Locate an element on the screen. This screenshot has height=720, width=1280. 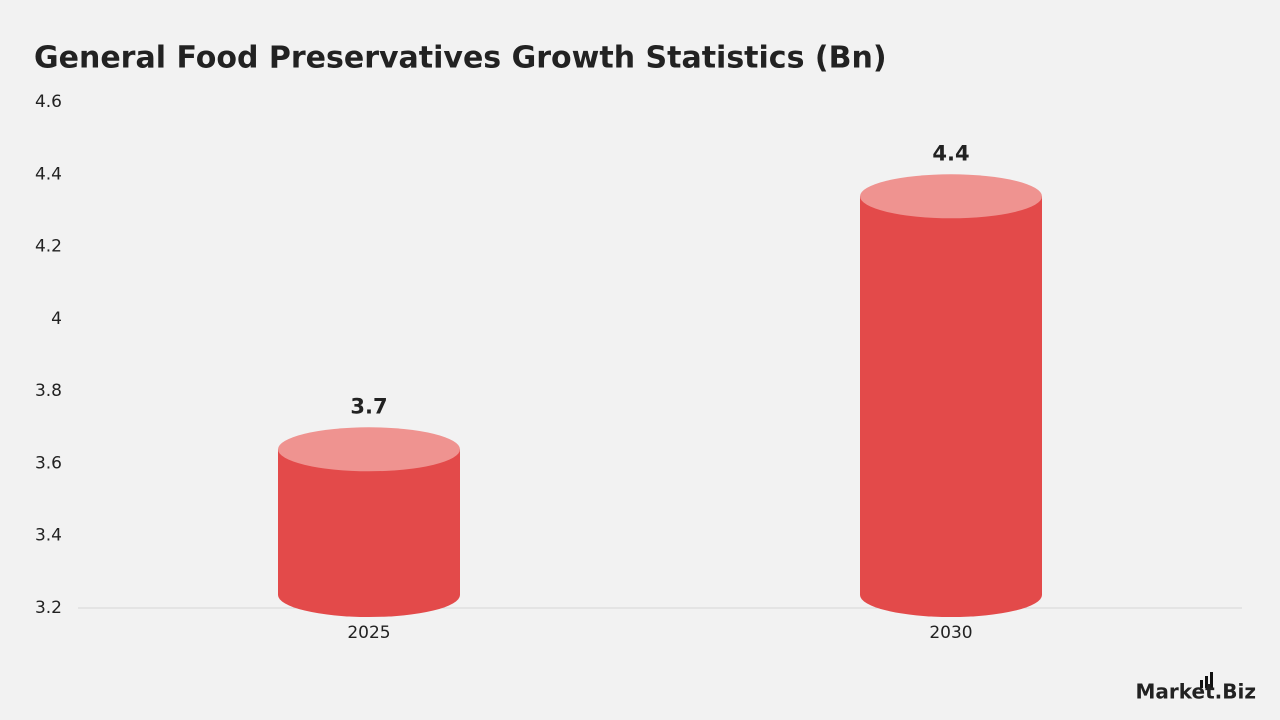
watermark-logo: Market.Biz is located at coordinates (1196, 688).